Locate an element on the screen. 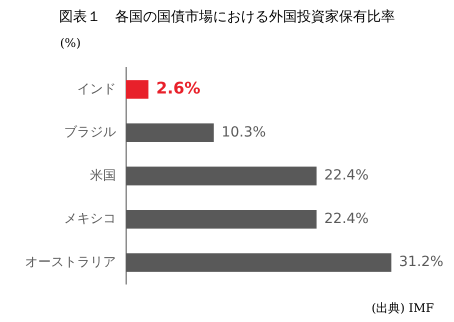 This screenshot has width=454, height=322. data-label: 10.3% is located at coordinates (243, 132).